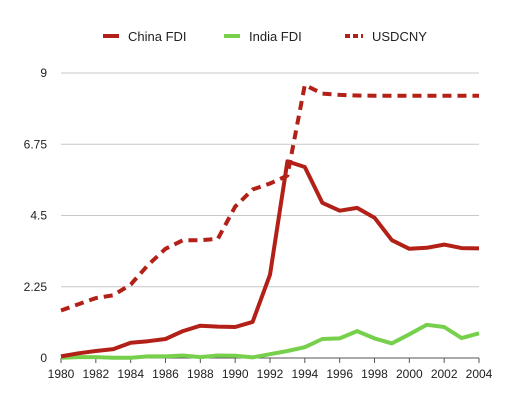 The width and height of the screenshot is (512, 404). What do you see at coordinates (339, 374) in the screenshot?
I see `x-tick-label: 1996` at bounding box center [339, 374].